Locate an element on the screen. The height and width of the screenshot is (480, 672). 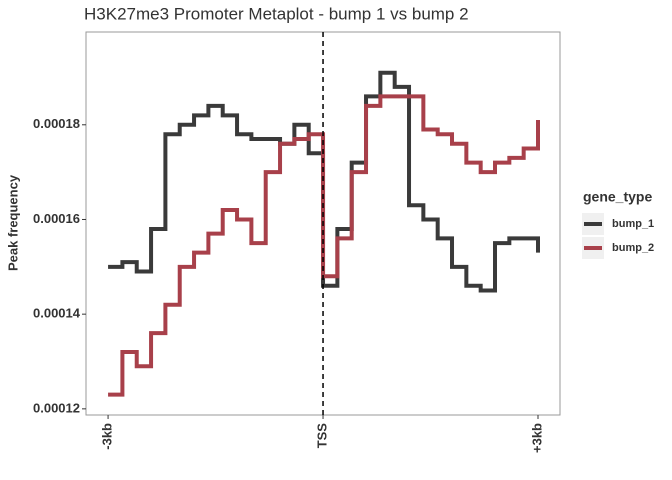
x-tick-label: -3kb is located at coordinates (107, 436).